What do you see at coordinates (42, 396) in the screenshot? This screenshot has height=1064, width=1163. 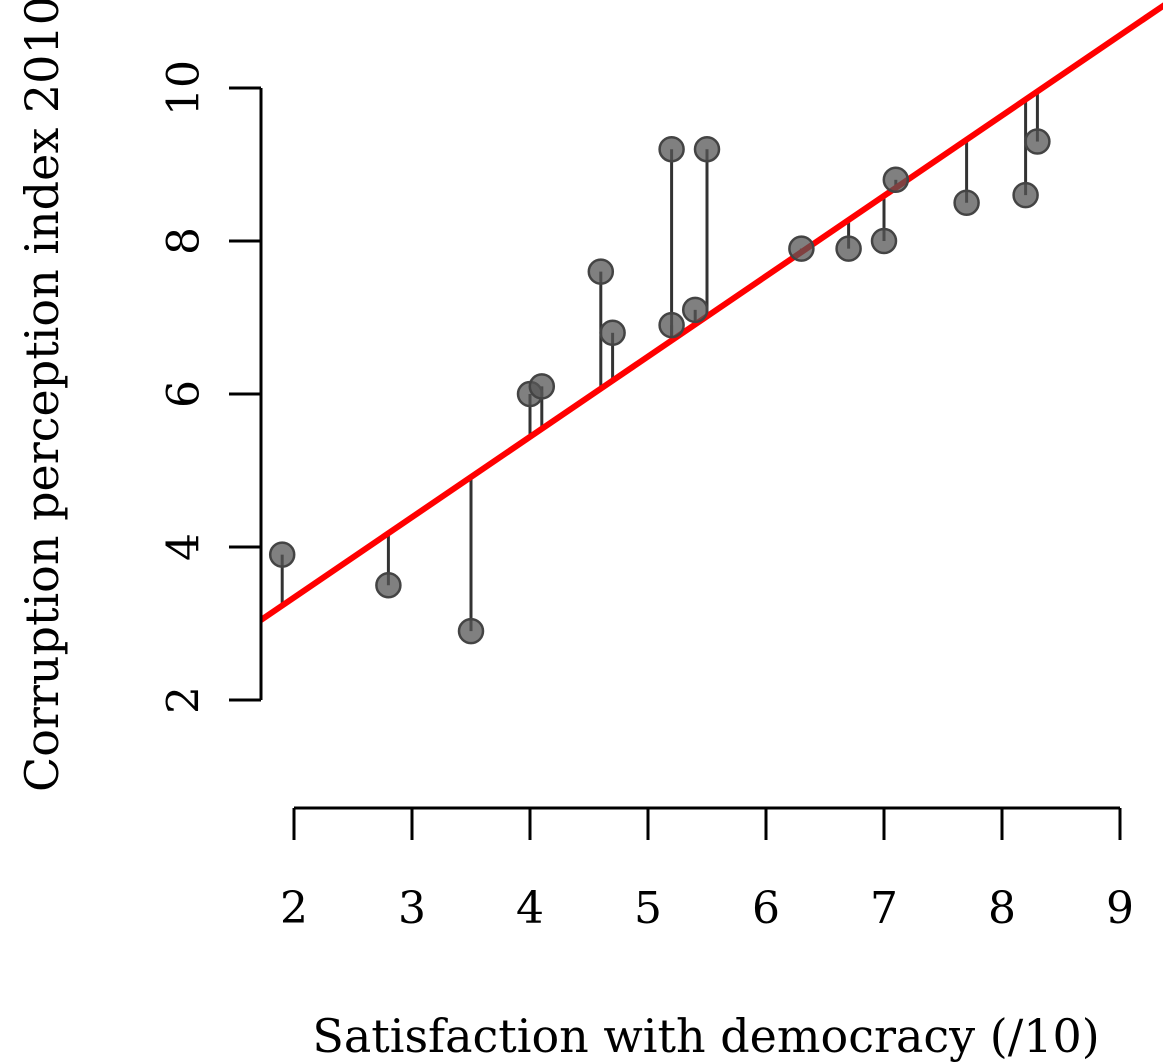 I see `y-axis-title: Corruption perception index 2010` at bounding box center [42, 396].